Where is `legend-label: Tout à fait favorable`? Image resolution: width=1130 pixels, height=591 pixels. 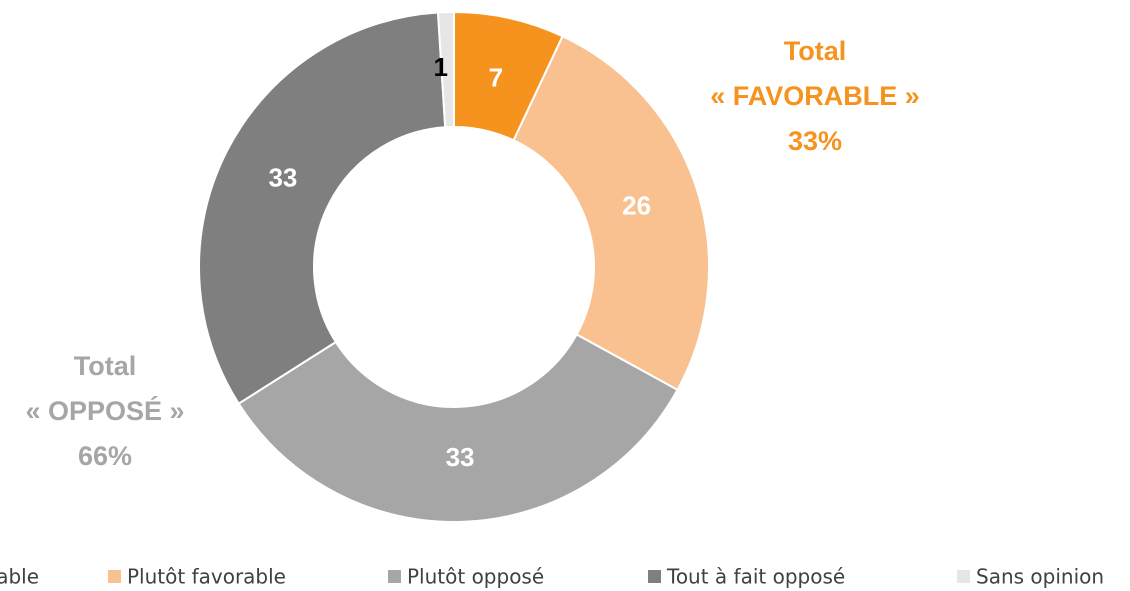
legend-label: Tout à fait favorable is located at coordinates (19, 577).